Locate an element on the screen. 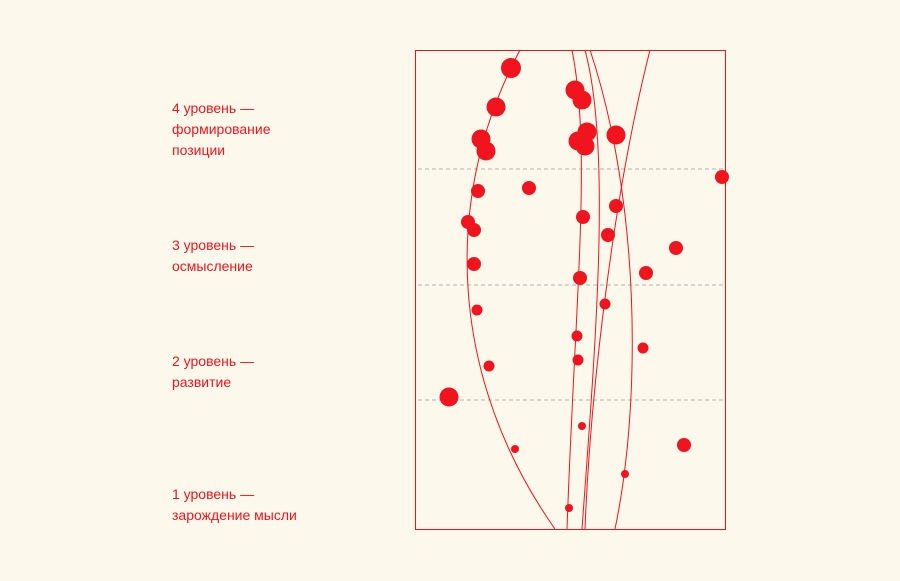 The image size is (900, 581). level-label: 1 уровень — is located at coordinates (213, 494).